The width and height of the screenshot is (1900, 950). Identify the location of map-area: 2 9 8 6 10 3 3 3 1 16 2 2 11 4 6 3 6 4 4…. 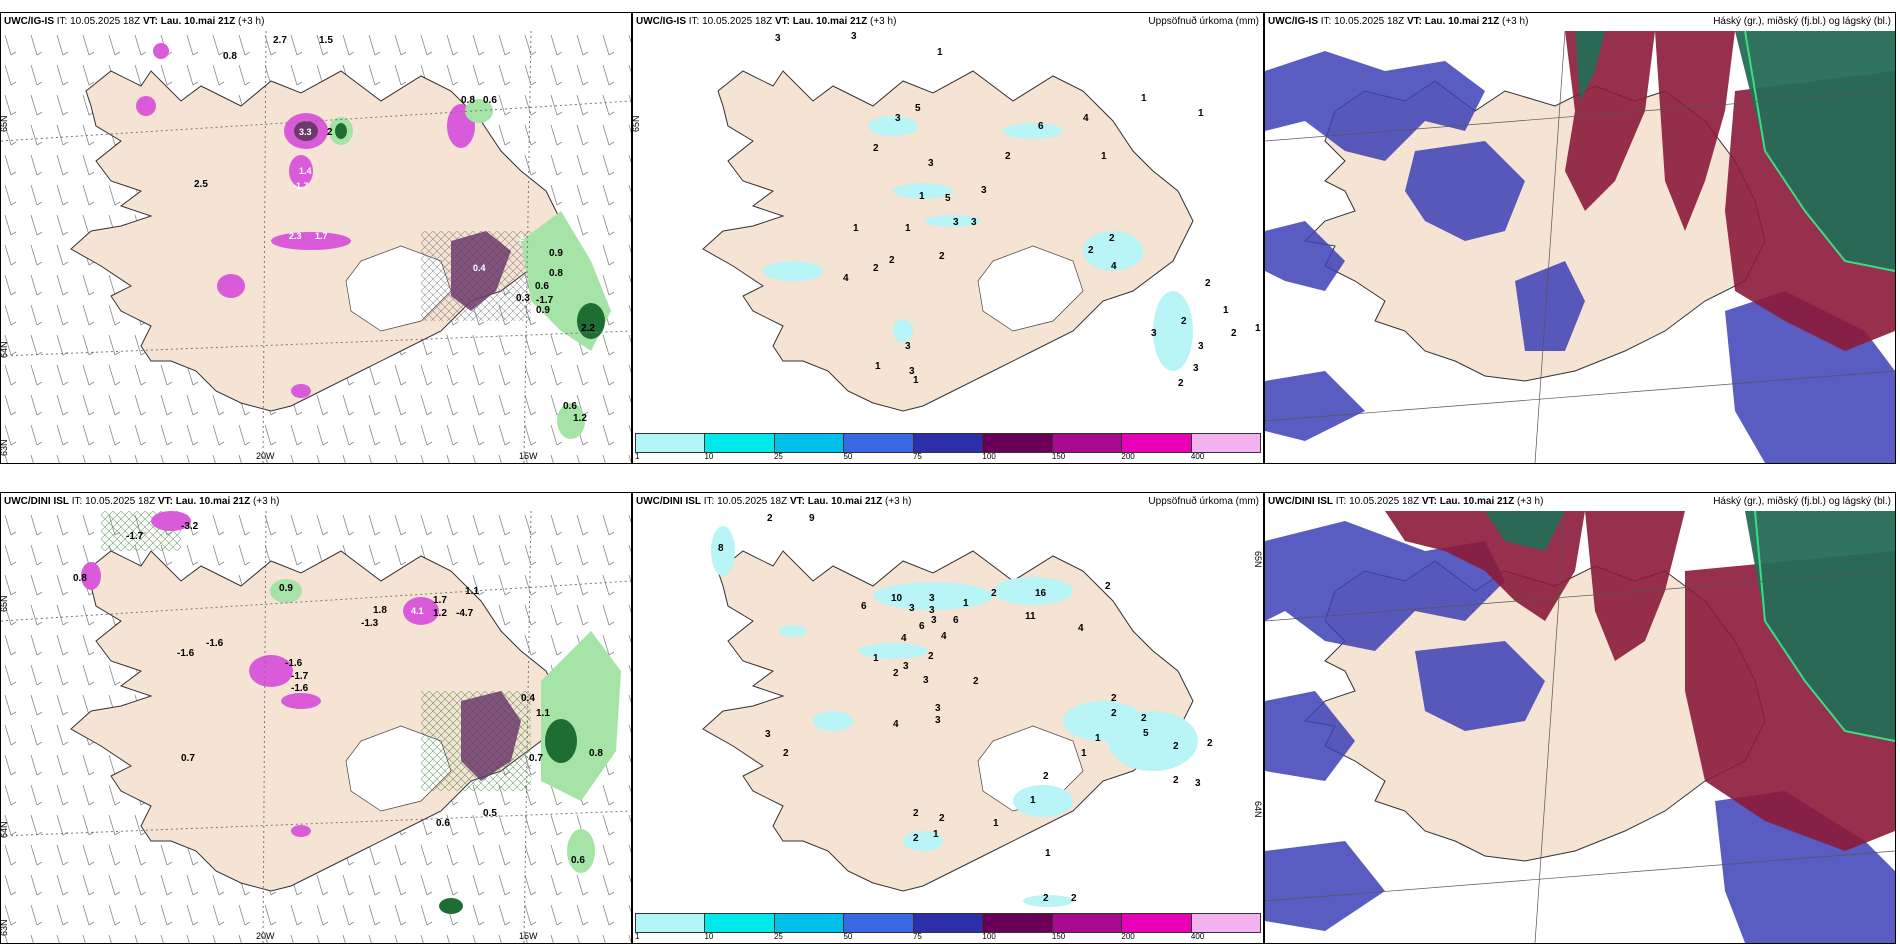
(948, 711).